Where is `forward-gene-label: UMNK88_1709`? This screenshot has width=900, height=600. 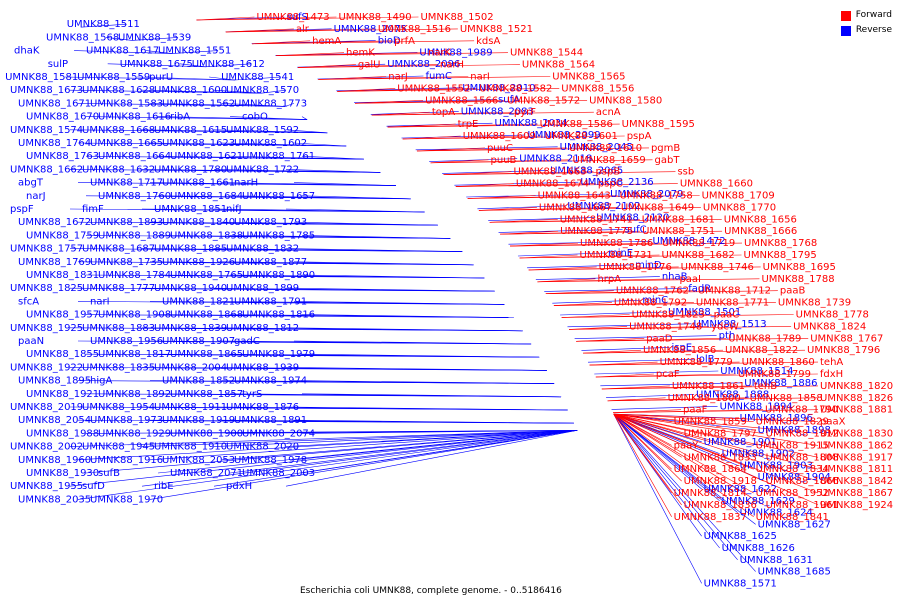 forward-gene-label: UMNK88_1709 is located at coordinates (738, 196).